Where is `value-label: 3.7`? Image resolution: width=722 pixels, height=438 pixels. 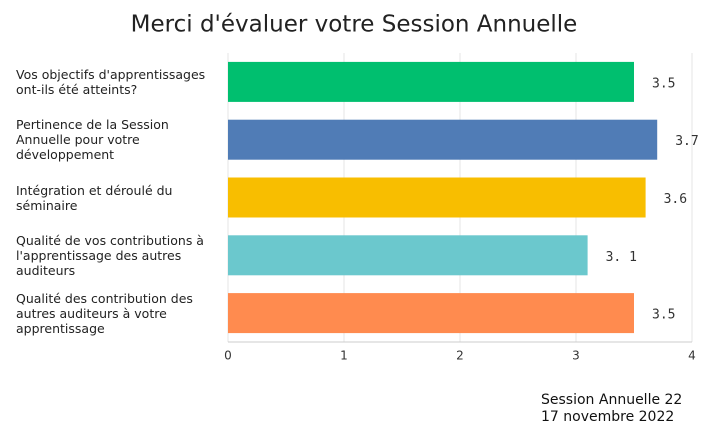 value-label: 3.7 is located at coordinates (686, 141).